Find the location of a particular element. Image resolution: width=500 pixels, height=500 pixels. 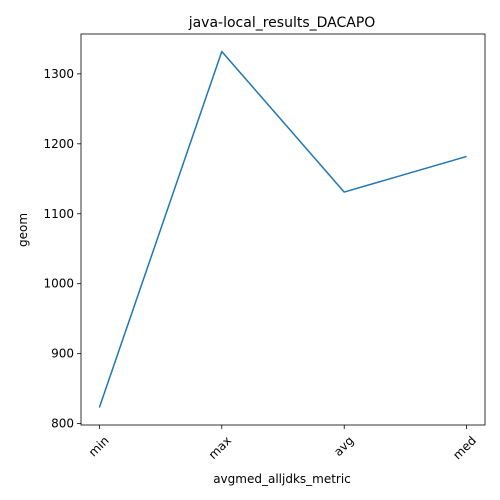

y-tick-label-1100: 1100 is located at coordinates (58, 214).